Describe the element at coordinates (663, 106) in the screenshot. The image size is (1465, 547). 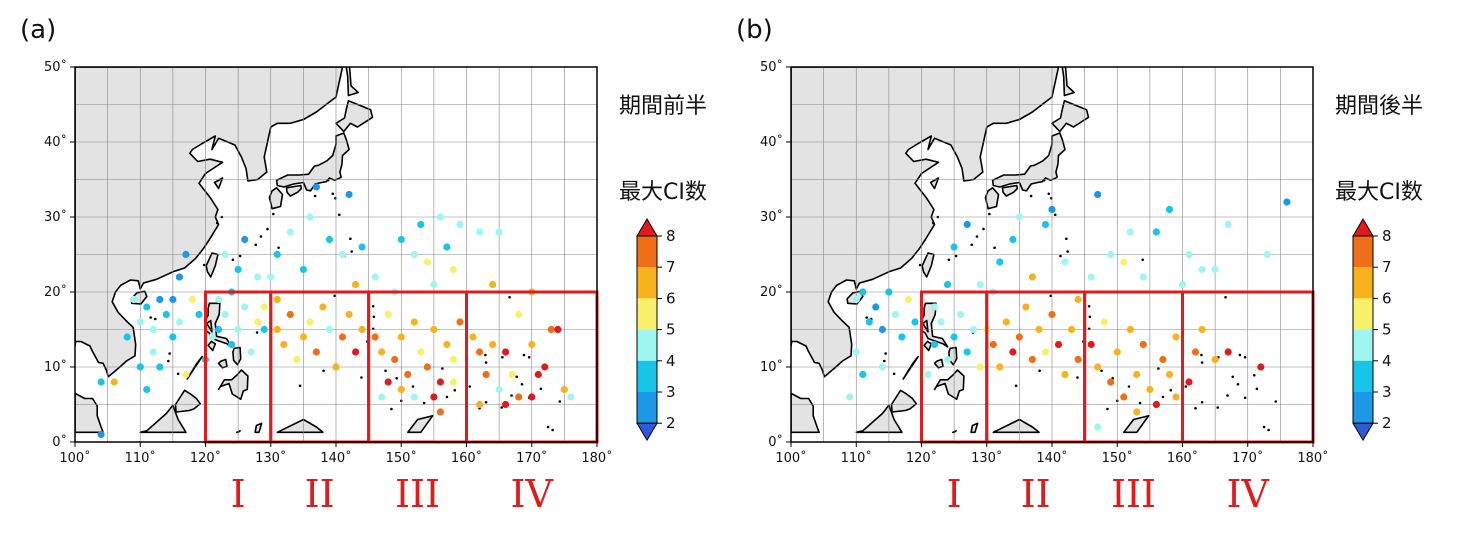
I see `period-label: 期間前半` at that location.